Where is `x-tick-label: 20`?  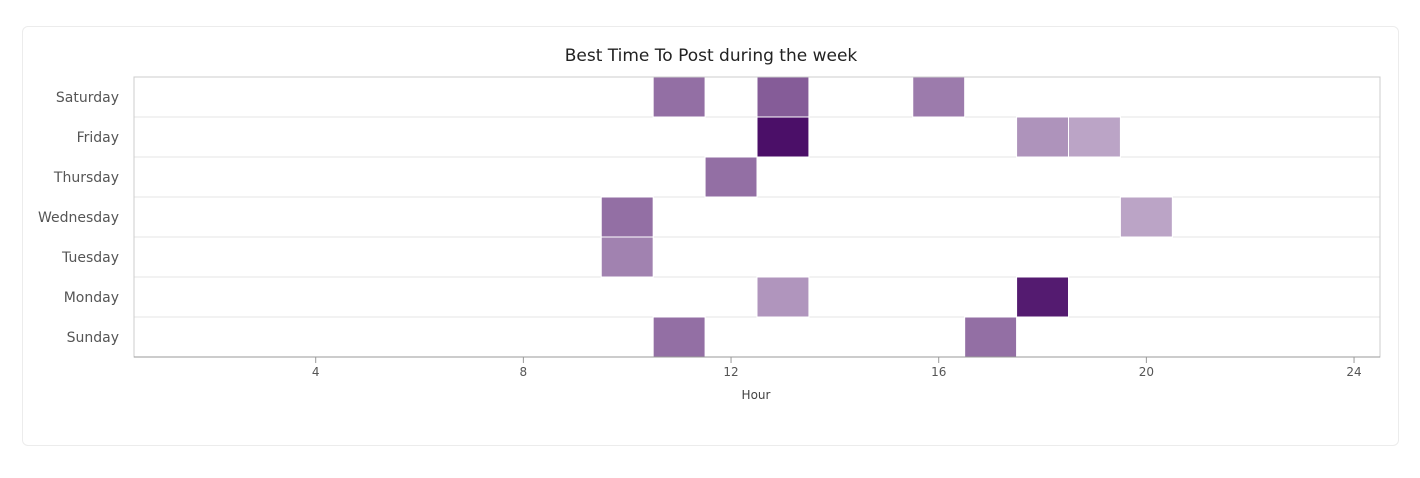 x-tick-label: 20 is located at coordinates (1146, 372).